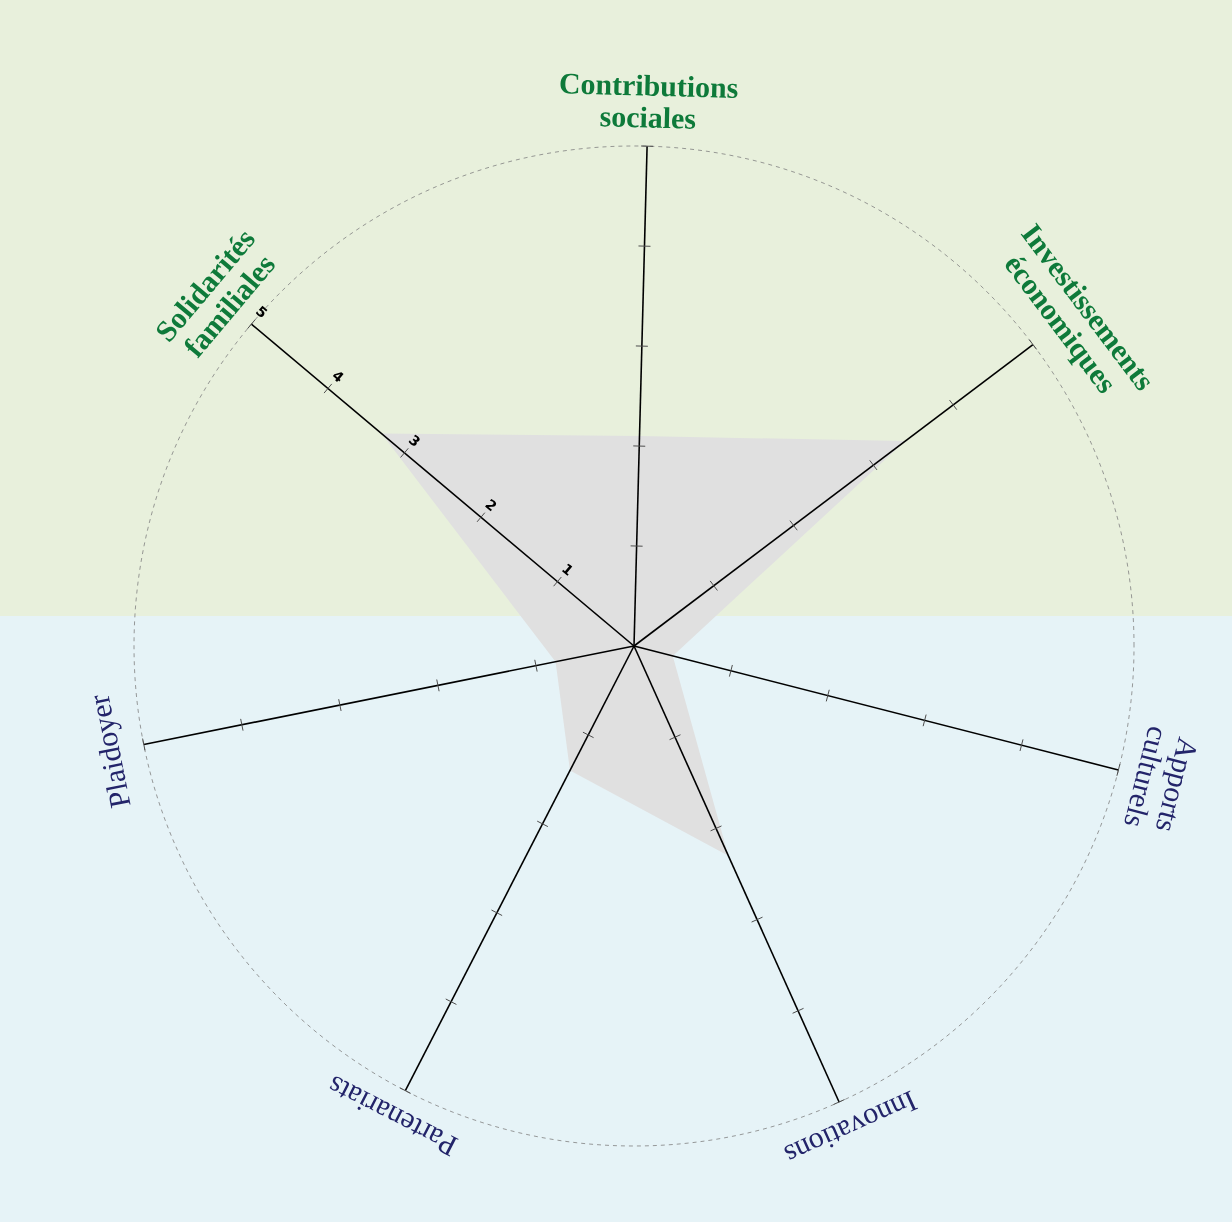 The image size is (1232, 1222). I want to click on spoke-label: Contributions sociales, so click(649, 101).